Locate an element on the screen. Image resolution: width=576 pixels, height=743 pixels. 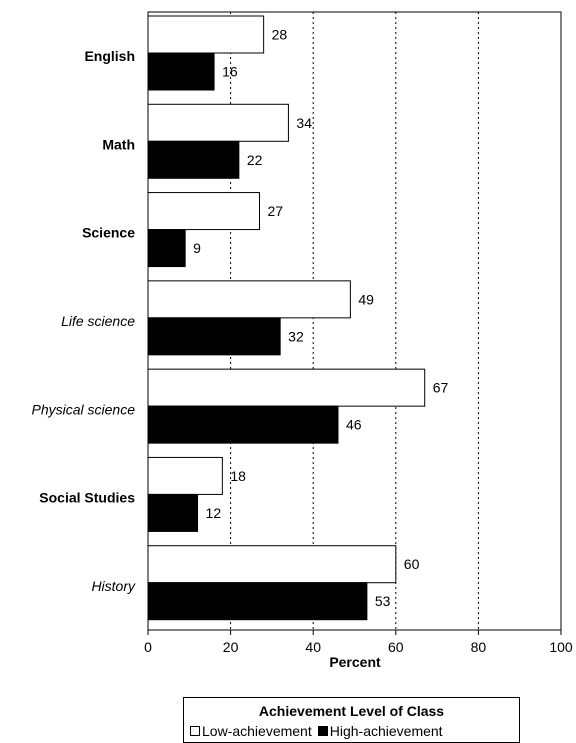
value-label-high-1: 22 is located at coordinates (255, 160).